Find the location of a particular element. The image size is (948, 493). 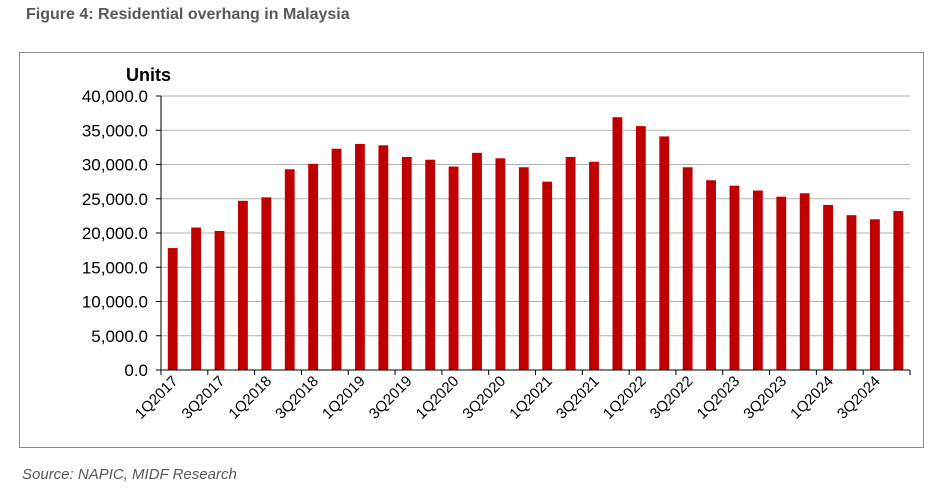

bar-3Q2021 is located at coordinates (594, 265).